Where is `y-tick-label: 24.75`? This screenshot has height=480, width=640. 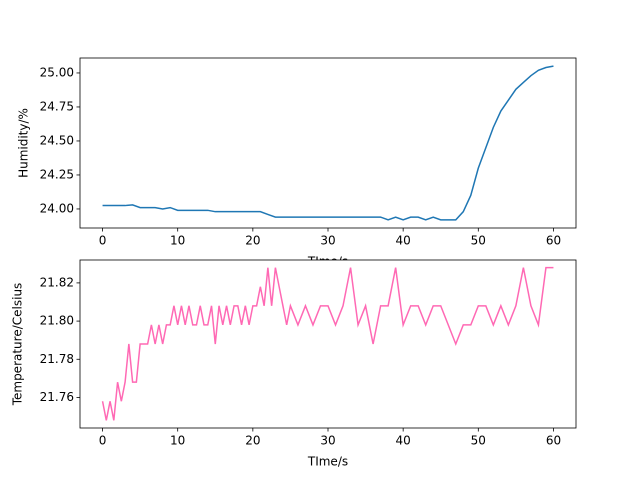
y-tick-label: 24.75 is located at coordinates (57, 106).